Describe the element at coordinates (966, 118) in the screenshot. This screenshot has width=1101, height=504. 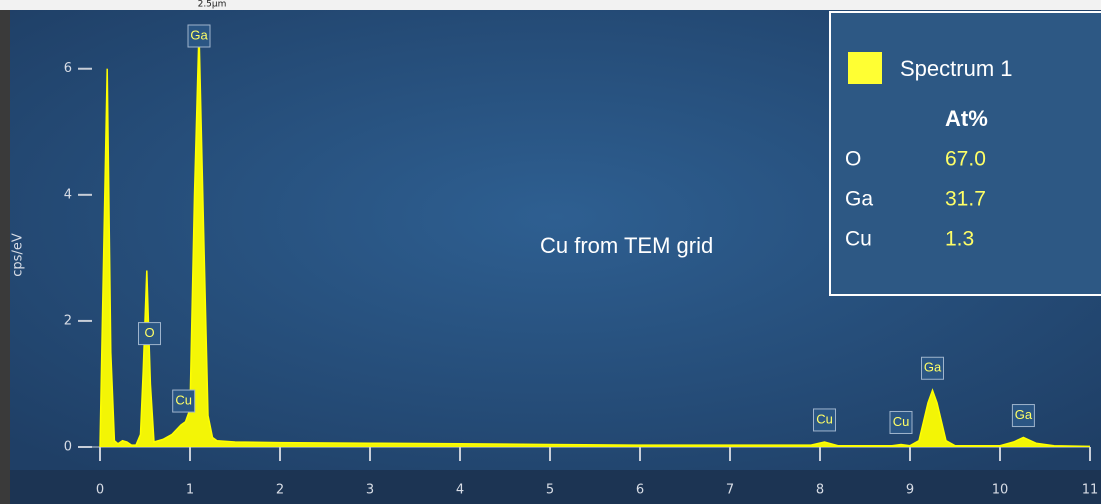
I see `legend-header: At%` at that location.